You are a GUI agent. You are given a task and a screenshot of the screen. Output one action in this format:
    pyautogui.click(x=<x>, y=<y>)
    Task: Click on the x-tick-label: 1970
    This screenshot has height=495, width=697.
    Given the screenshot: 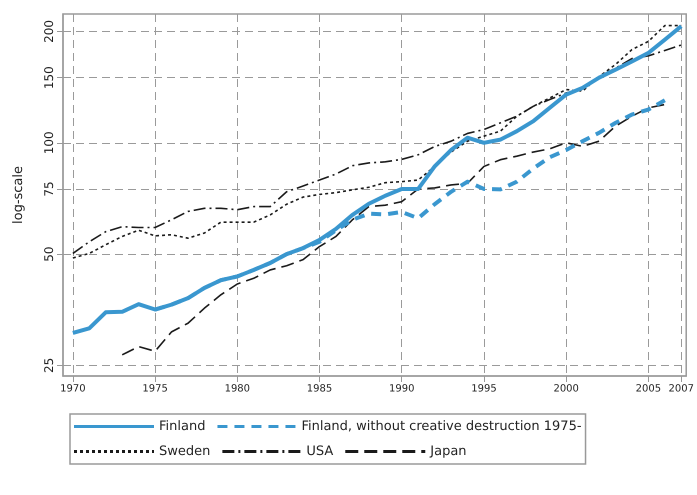 What is the action you would take?
    pyautogui.click(x=73, y=389)
    